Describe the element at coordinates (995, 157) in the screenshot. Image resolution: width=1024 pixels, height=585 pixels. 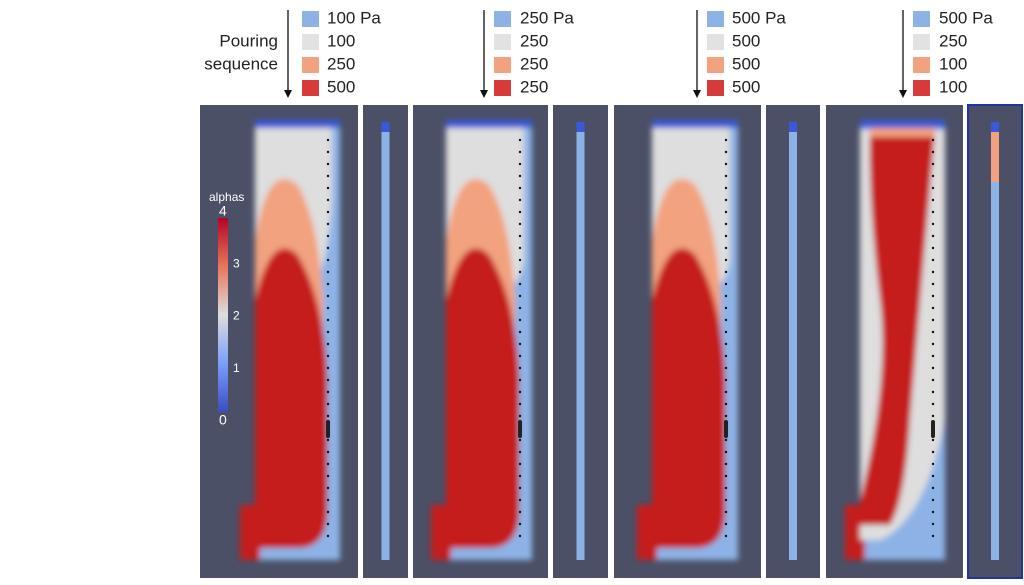
I see `side-top-fill` at that location.